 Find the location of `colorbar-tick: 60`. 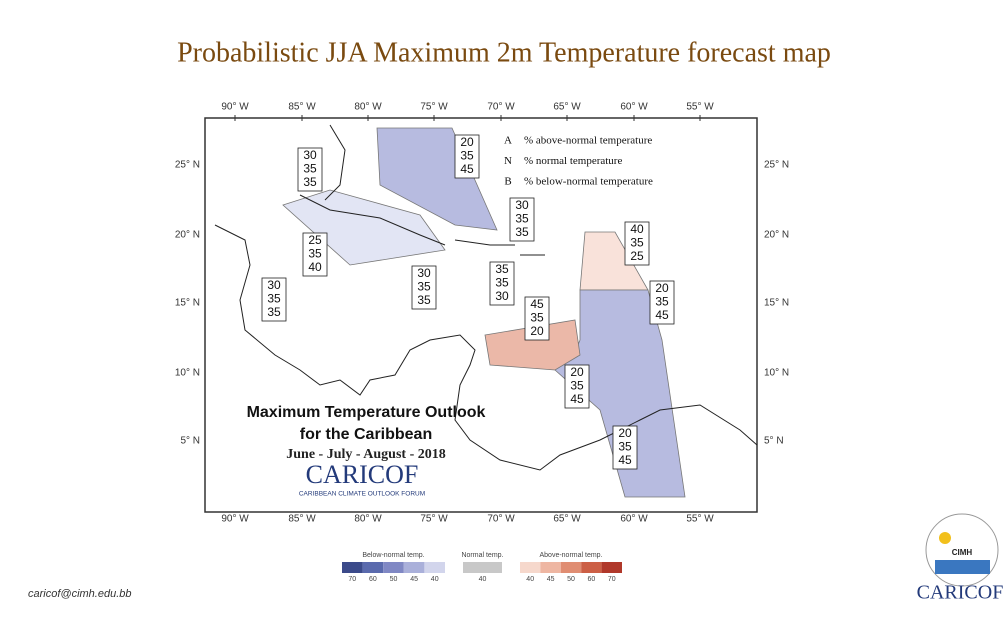

colorbar-tick: 60 is located at coordinates (592, 579).